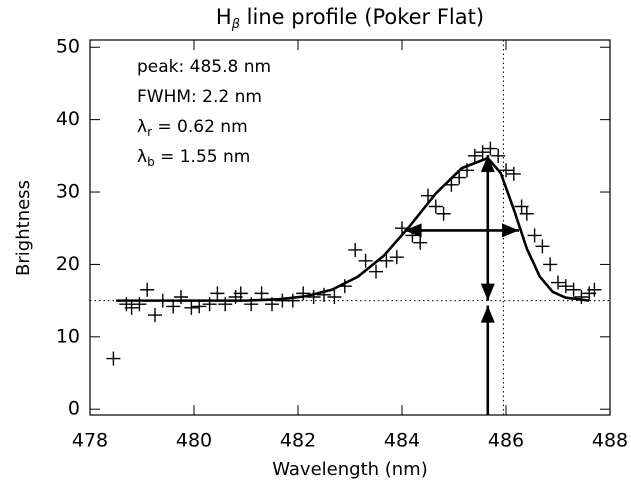  Describe the element at coordinates (90, 441) in the screenshot. I see `x-tick-label: 478` at that location.